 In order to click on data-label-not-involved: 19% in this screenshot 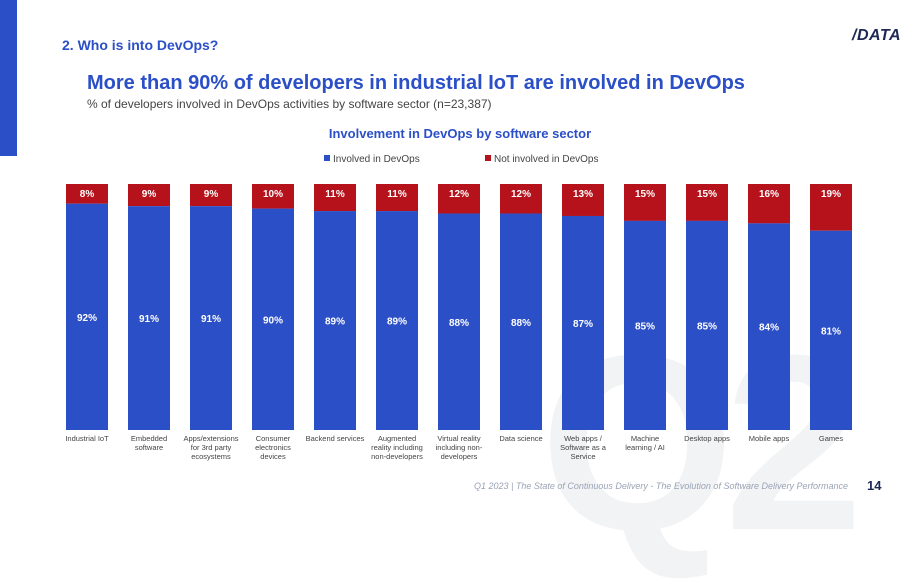, I will do `click(831, 194)`.